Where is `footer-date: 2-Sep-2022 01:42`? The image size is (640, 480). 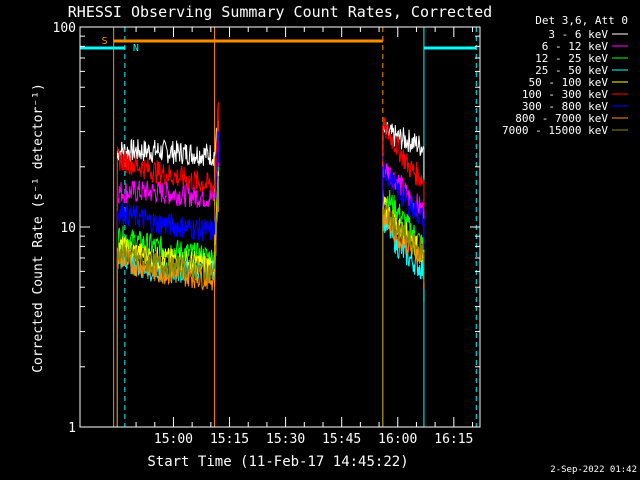
footer-date: 2-Sep-2022 01:42 is located at coordinates (593, 470).